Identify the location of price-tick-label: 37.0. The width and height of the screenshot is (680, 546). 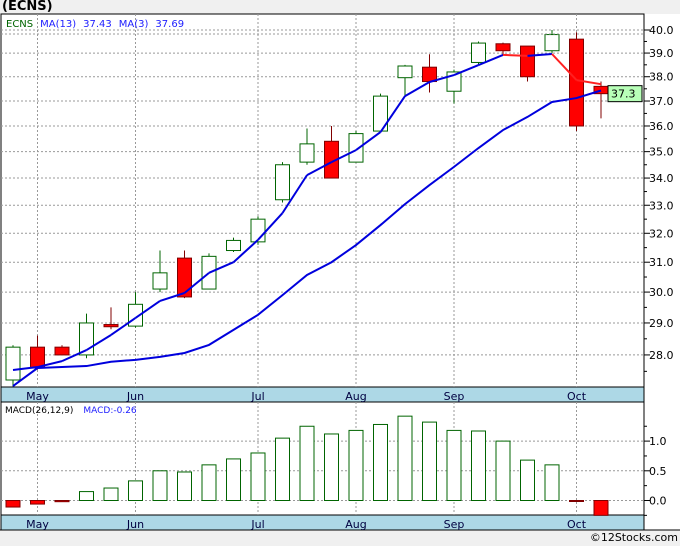
(661, 101).